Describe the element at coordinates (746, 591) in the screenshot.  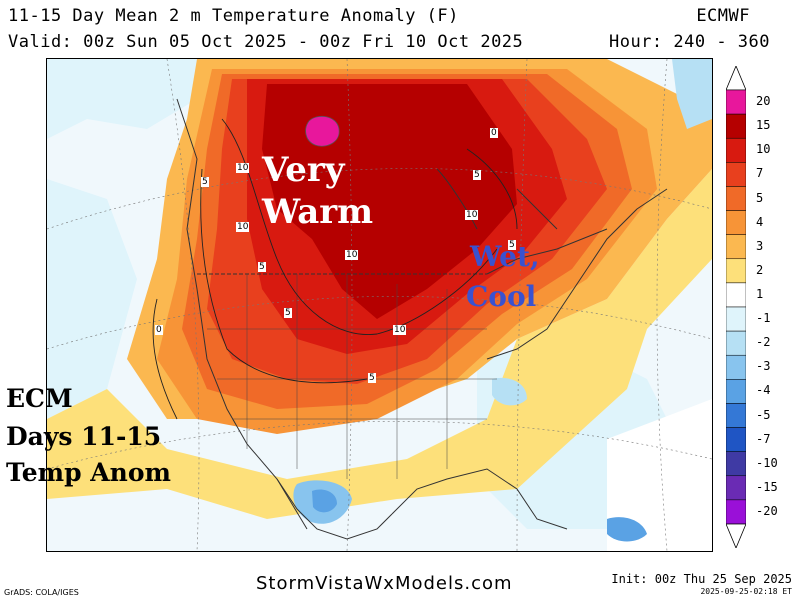
I see `generation-timestamp: 2025-09-25-02:18 ET` at that location.